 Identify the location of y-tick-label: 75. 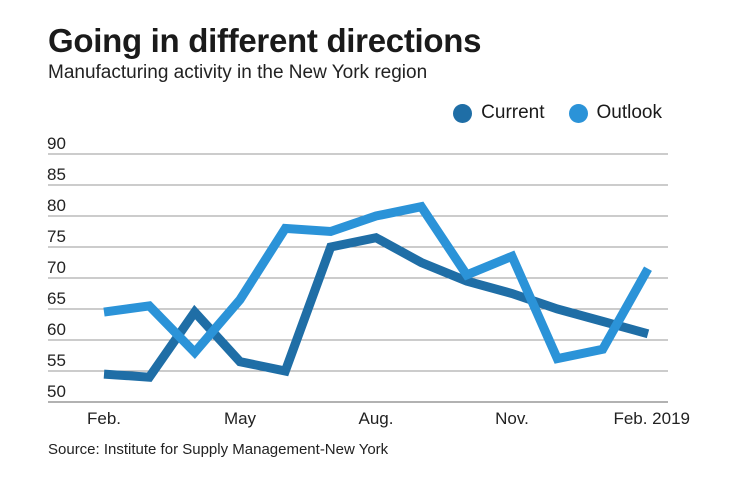
(56, 236).